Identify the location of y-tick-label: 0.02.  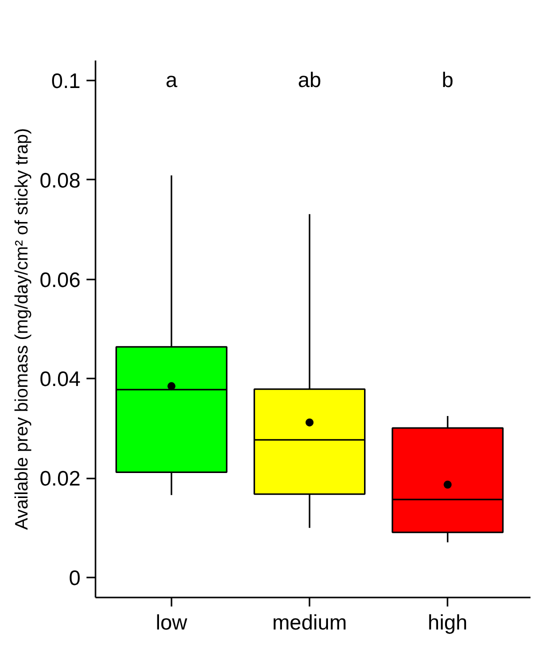
(60, 479).